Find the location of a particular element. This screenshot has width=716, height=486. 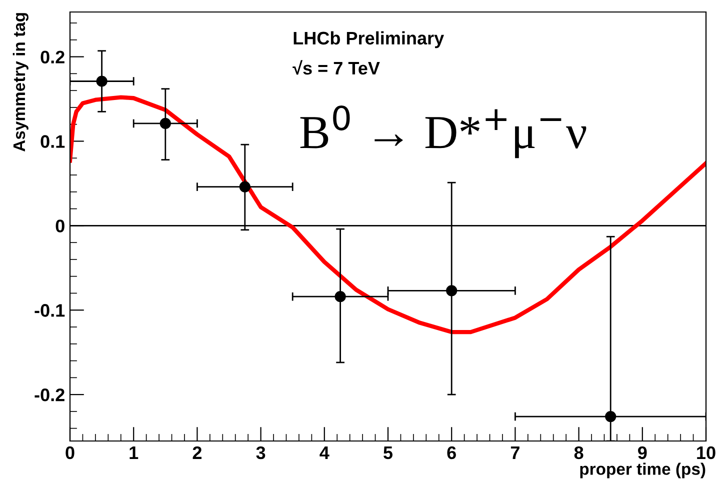

x-tick-label: 4 is located at coordinates (325, 452).